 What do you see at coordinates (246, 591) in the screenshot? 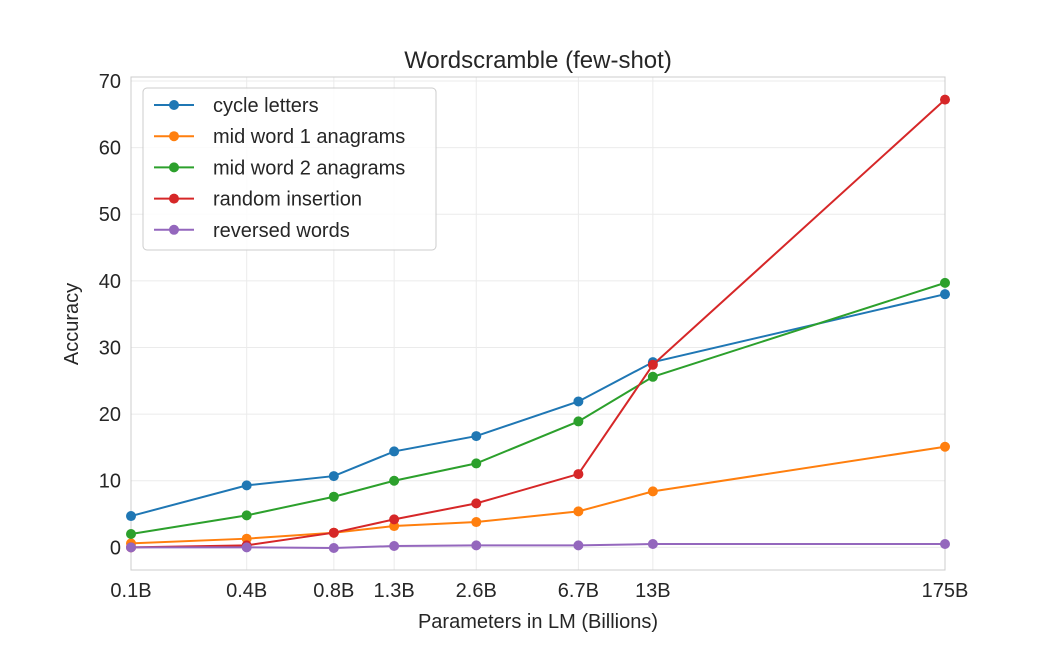
I see `x-tick-label: 0.4B` at bounding box center [246, 591].